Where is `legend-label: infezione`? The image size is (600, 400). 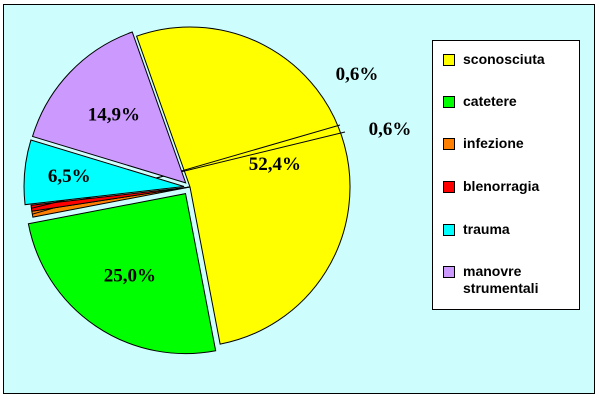
legend-label: infezione is located at coordinates (493, 143).